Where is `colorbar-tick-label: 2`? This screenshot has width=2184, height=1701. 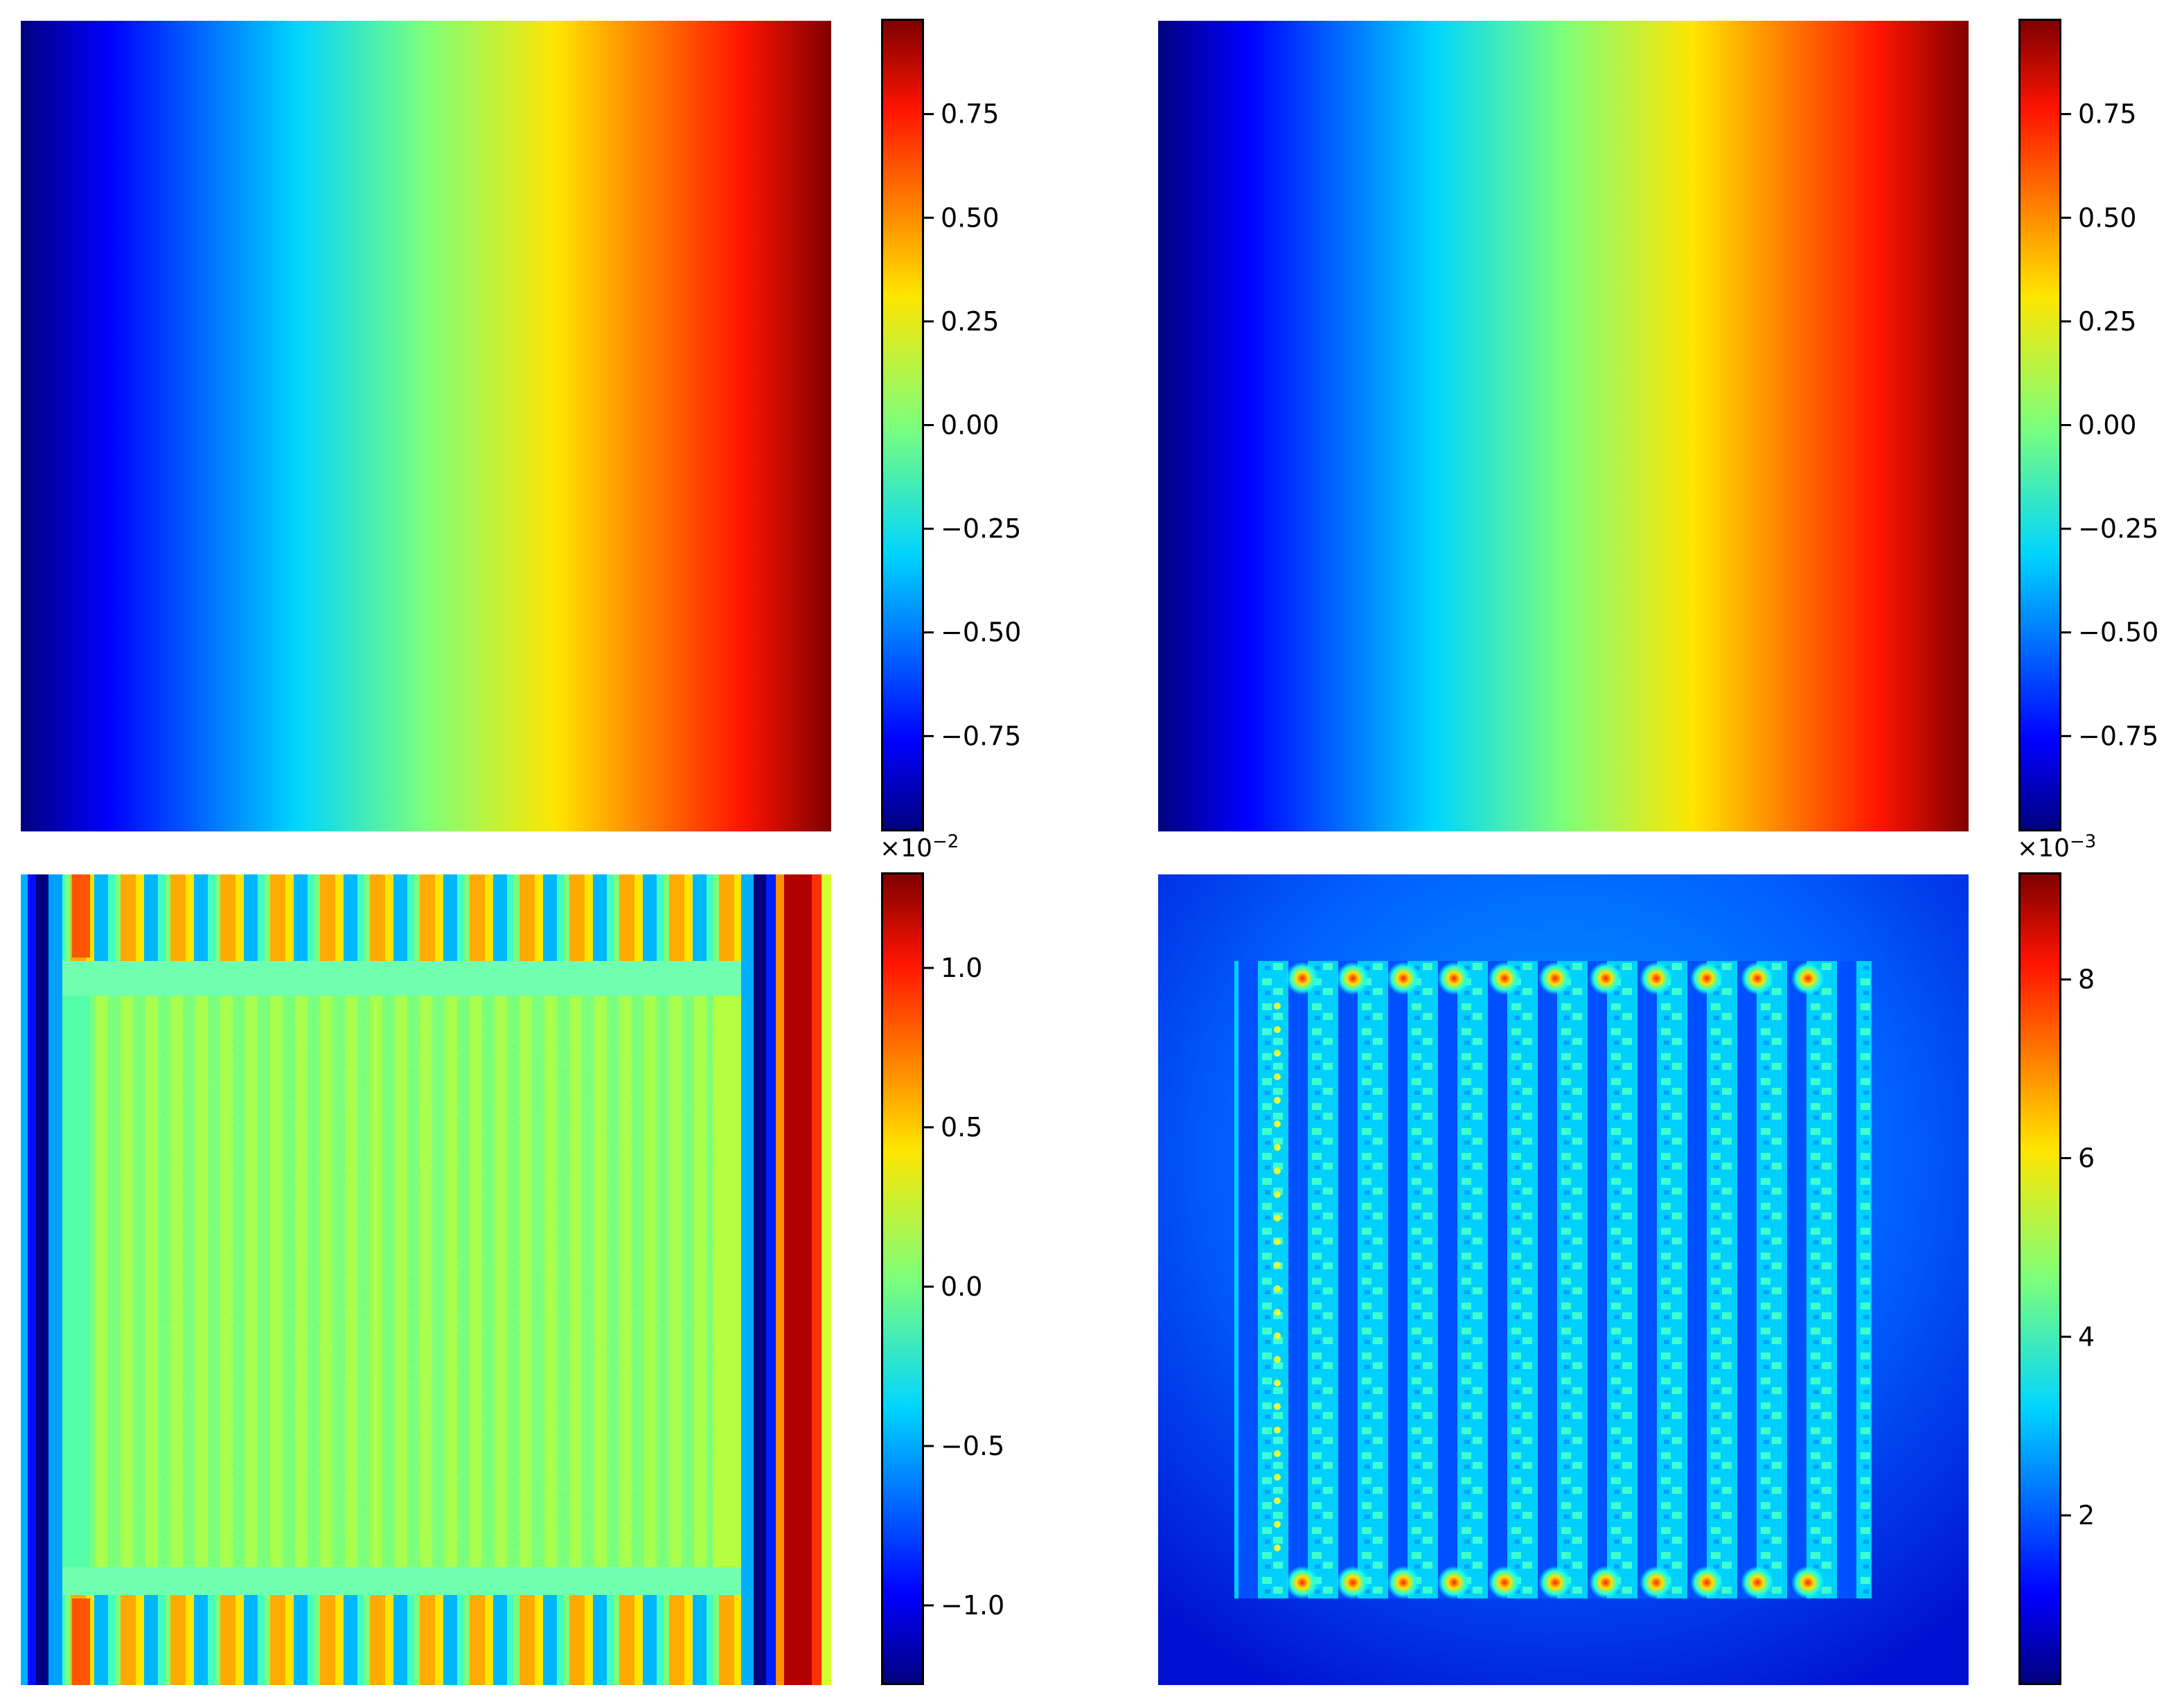 colorbar-tick-label: 2 is located at coordinates (2086, 1515).